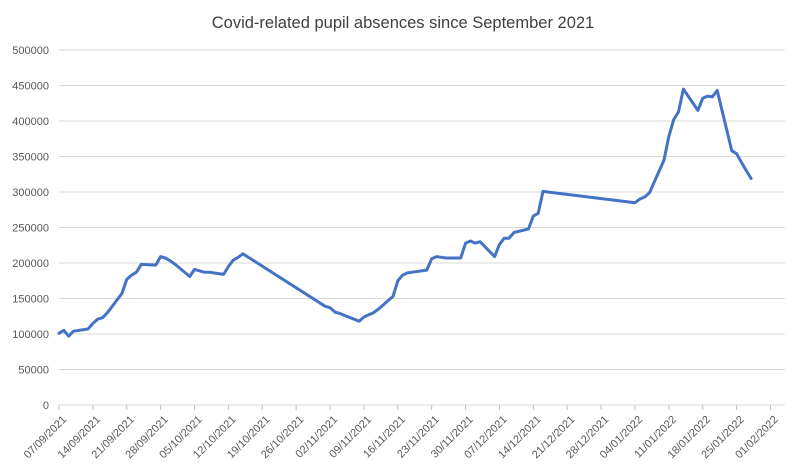 This screenshot has width=806, height=474. Describe the element at coordinates (30, 264) in the screenshot. I see `y-tick-label: 200000` at that location.